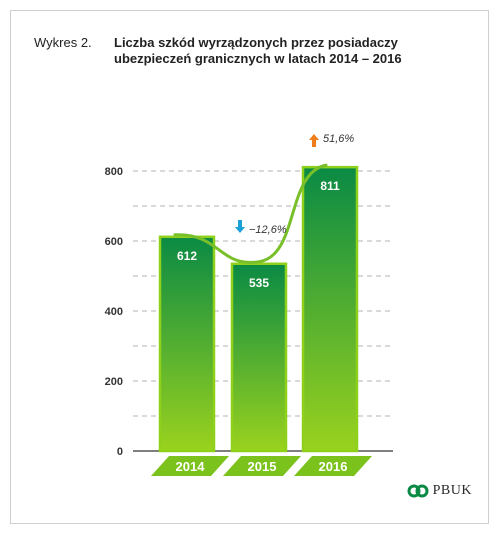 The height and width of the screenshot is (537, 500). I want to click on arrow-down-icon, so click(240, 226).